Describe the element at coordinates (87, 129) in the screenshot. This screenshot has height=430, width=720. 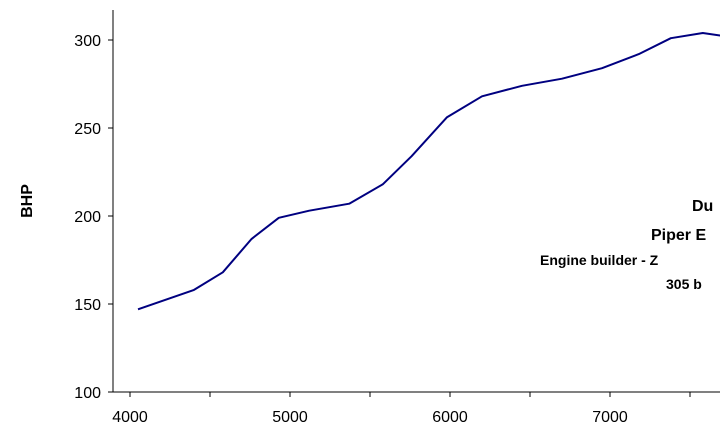
I see `y-tick-label: 250` at that location.